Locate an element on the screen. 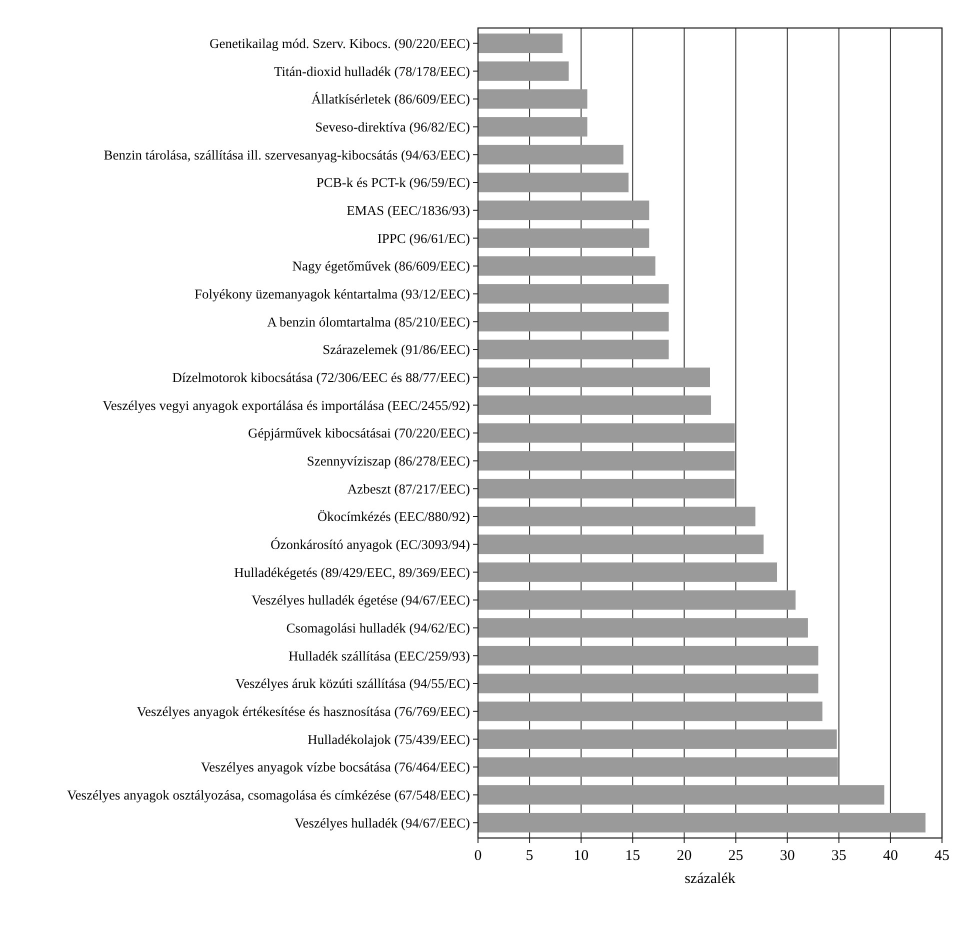  x-tick-label: 10 is located at coordinates (581, 856).